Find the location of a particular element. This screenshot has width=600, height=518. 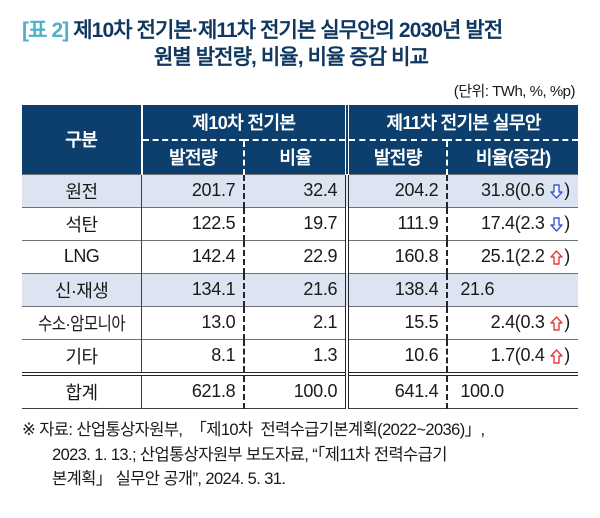

cell-total-plan11-generation: 641.4 is located at coordinates (397, 390).